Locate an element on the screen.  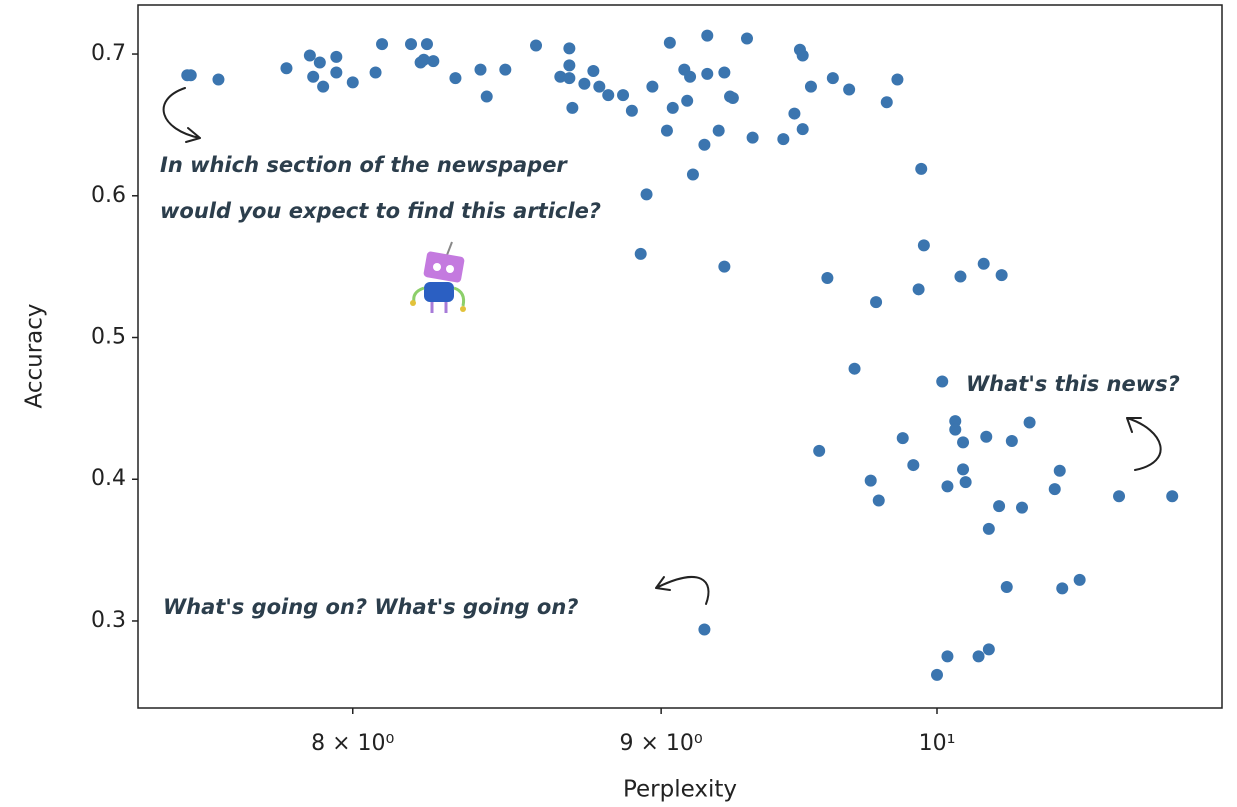
annotation: would you expect to find this article? is located at coordinates (380, 211).